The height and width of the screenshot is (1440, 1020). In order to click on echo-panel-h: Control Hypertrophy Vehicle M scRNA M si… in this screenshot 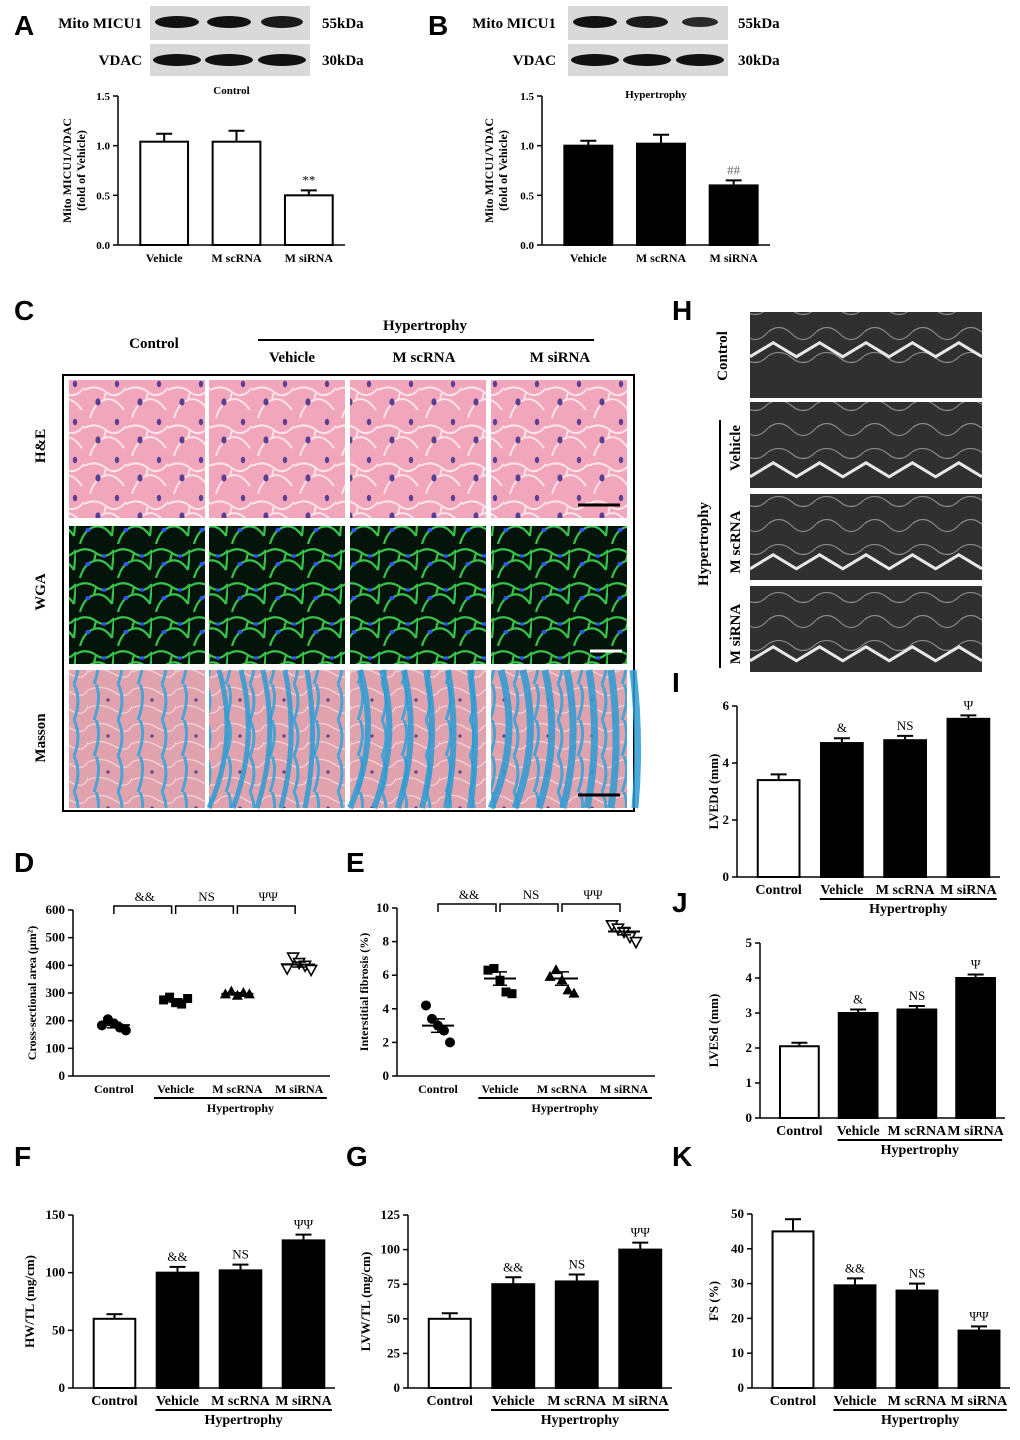, I will do `click(839, 492)`.